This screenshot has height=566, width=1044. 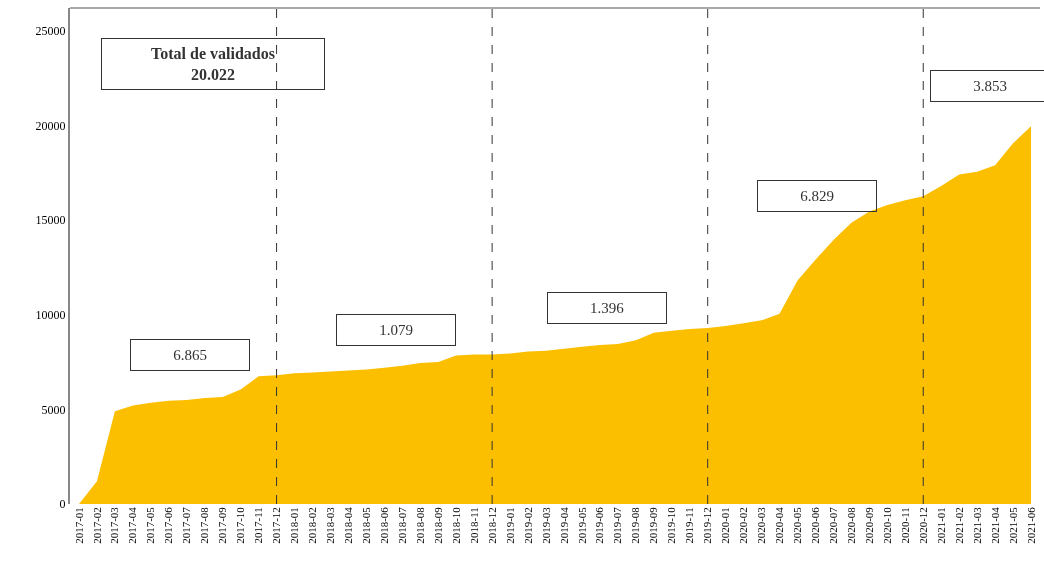 I want to click on x-tick-label: 2018-12, so click(x=491, y=525).